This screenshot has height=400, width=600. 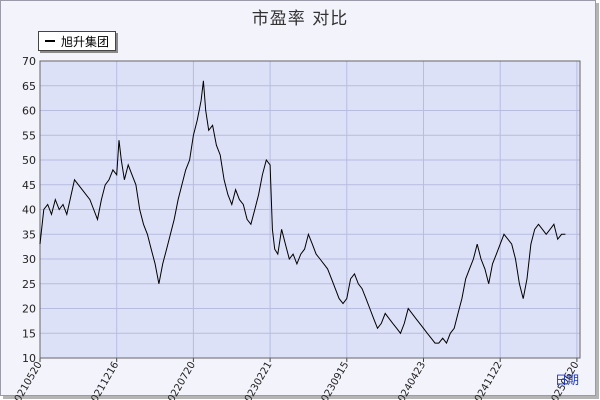 I want to click on legend-label-series-0: 旭升集团, so click(x=85, y=41).